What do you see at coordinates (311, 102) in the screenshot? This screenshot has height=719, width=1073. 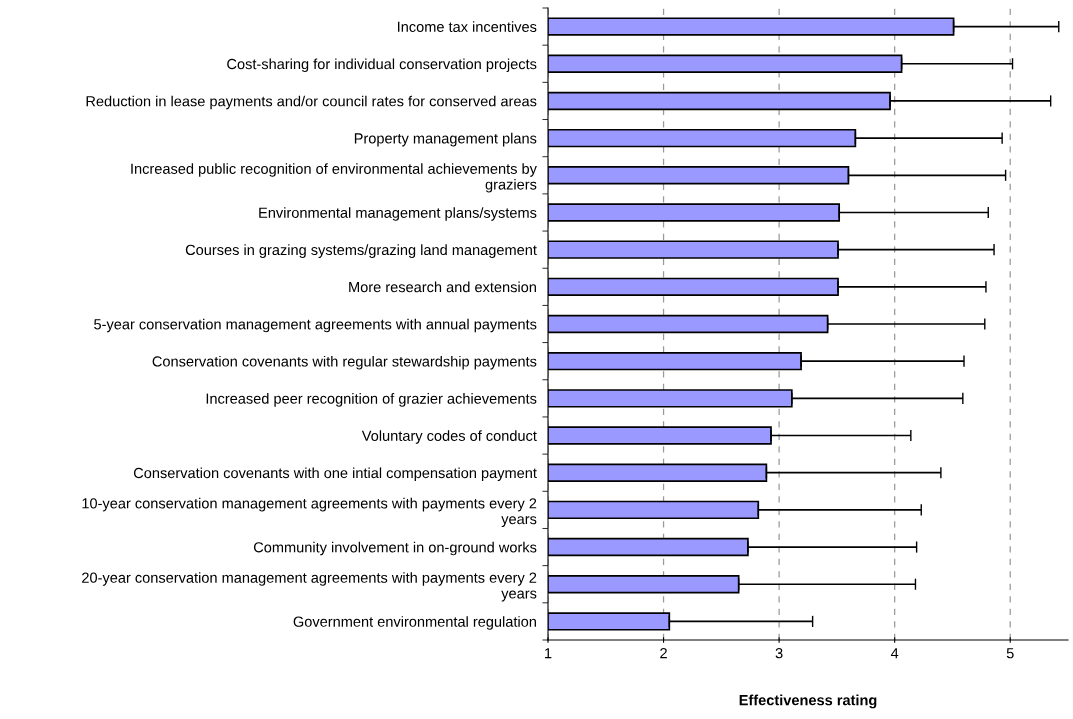 I see `y-tick-label: Reduction in lease payments and/or council rates for conserved areas` at bounding box center [311, 102].